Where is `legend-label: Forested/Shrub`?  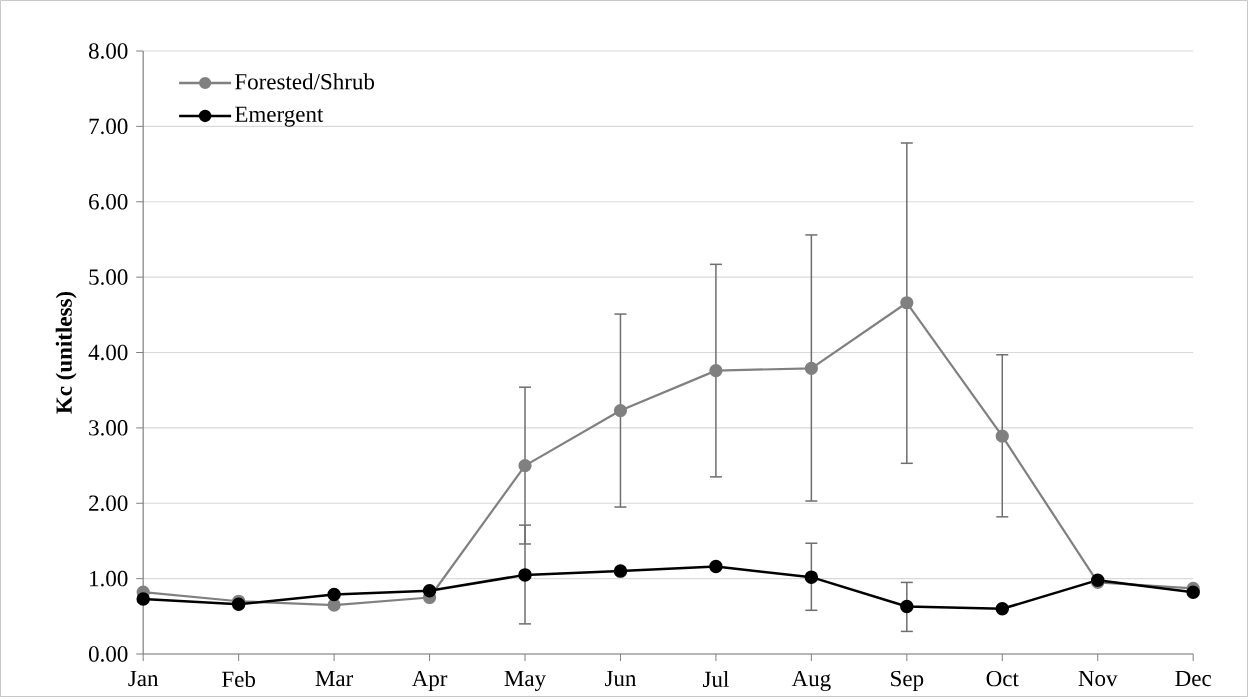 legend-label: Forested/Shrub is located at coordinates (305, 81).